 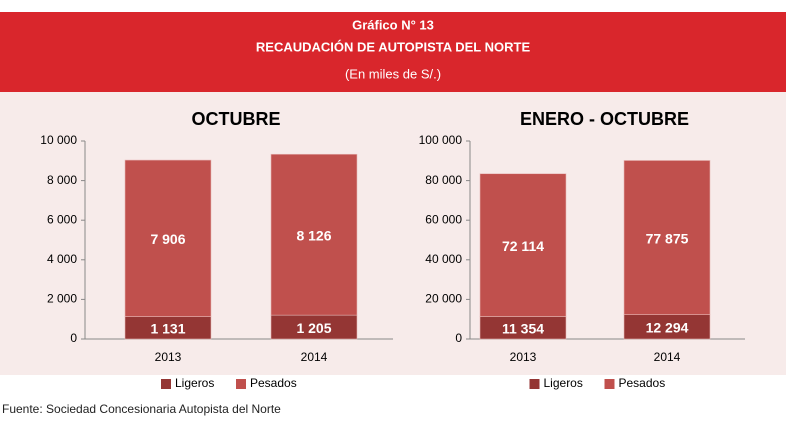 I want to click on header-note: (En miles de S/.), so click(x=393, y=73).